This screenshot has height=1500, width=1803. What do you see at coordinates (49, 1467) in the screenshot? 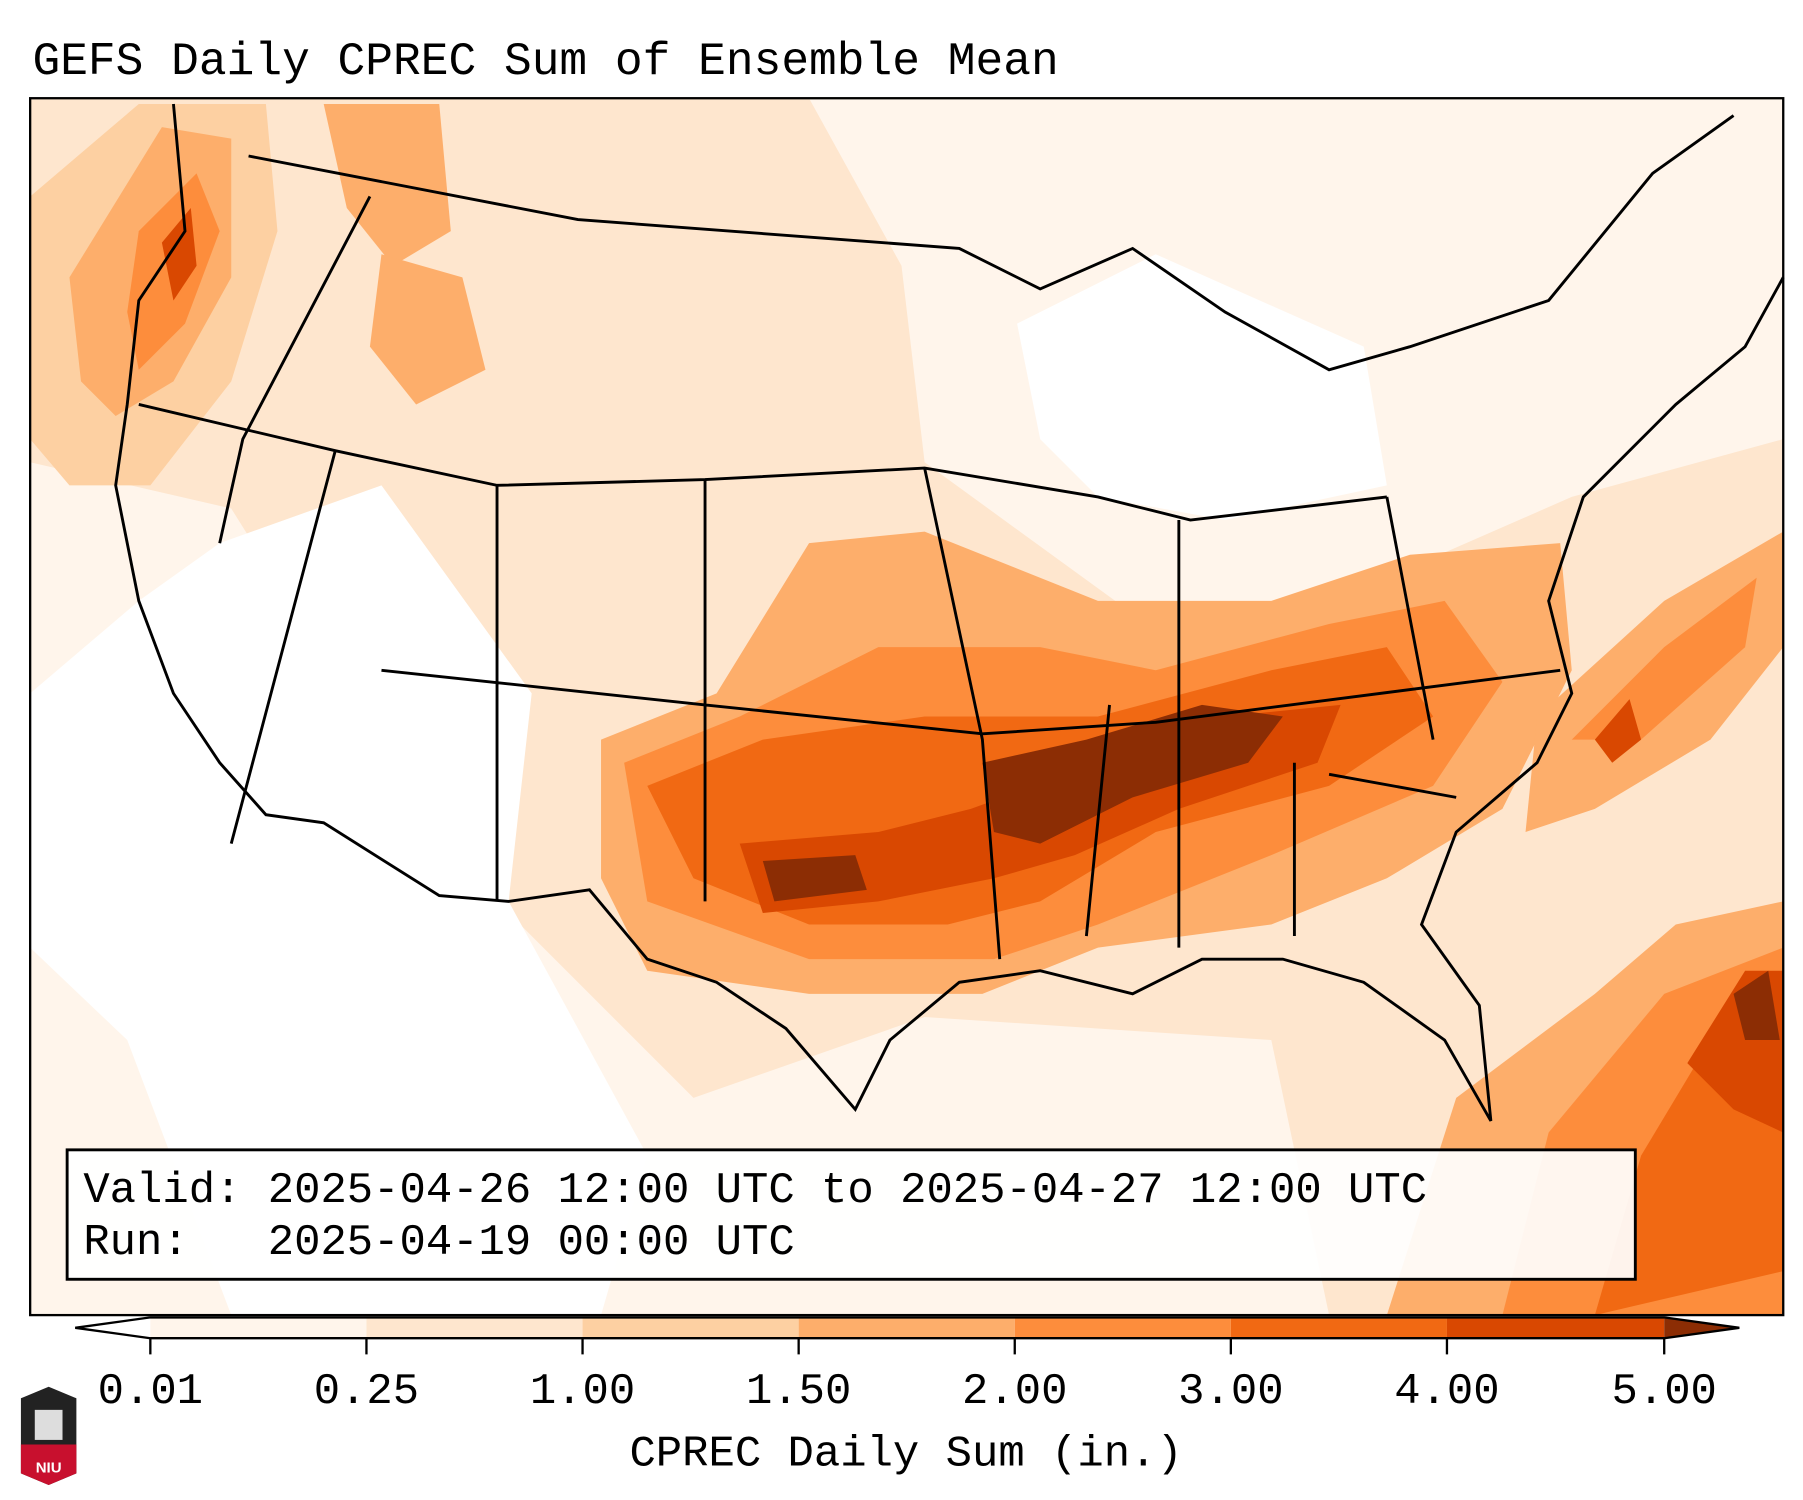
I see `svg-text: NIU` at bounding box center [49, 1467].